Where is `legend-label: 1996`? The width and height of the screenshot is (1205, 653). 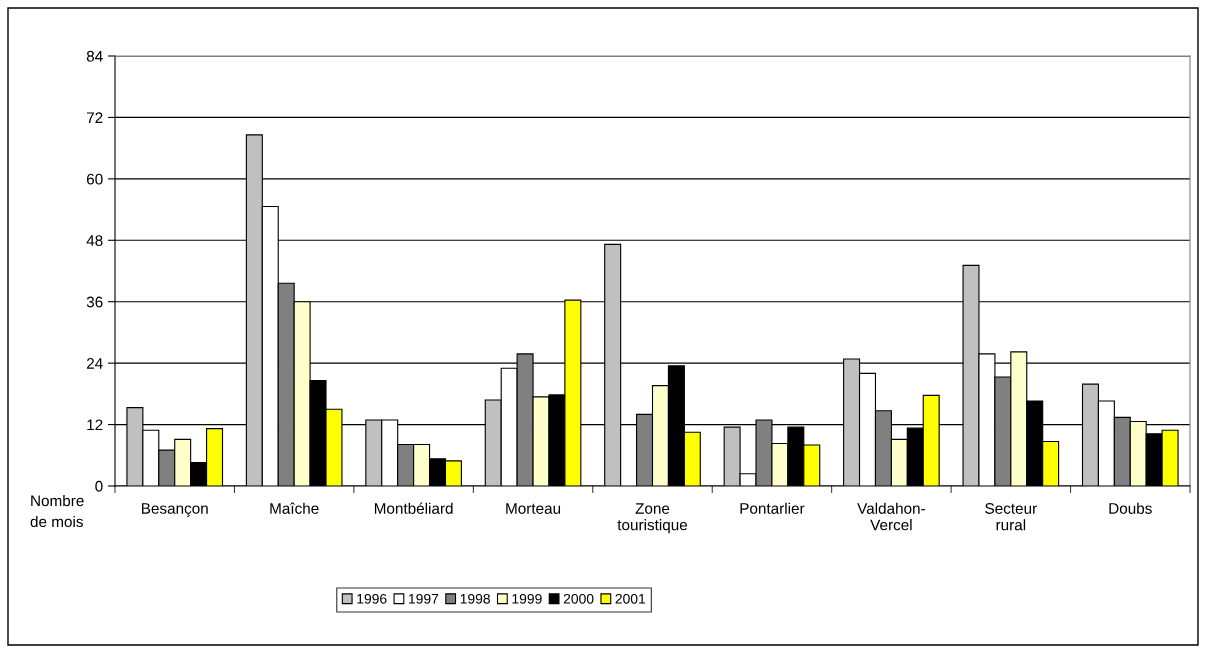 legend-label: 1996 is located at coordinates (372, 598).